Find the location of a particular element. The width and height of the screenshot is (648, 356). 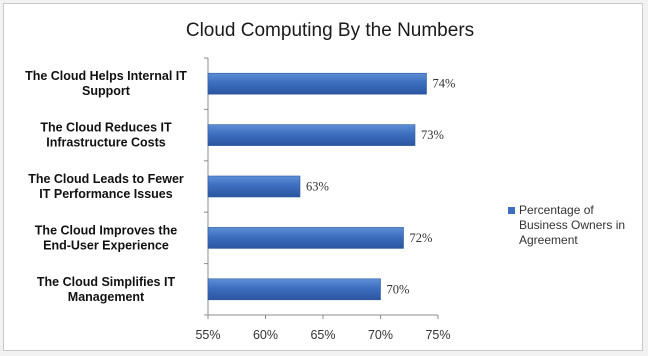

category-label-line: End-User Experience is located at coordinates (106, 245).